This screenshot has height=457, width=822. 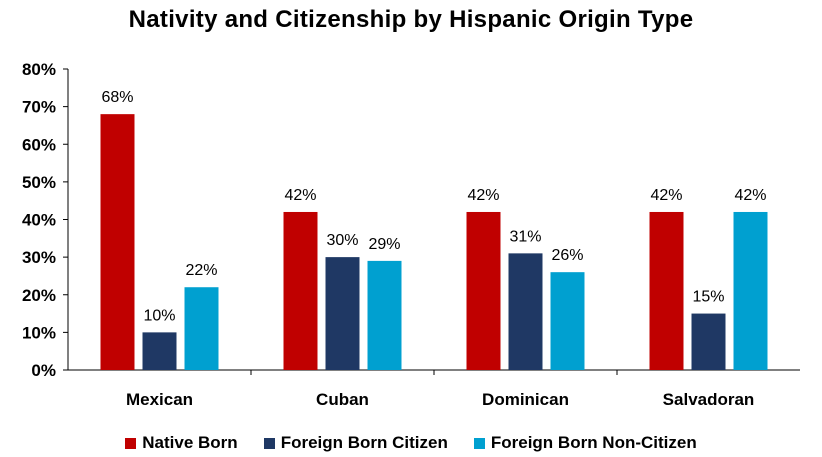 What do you see at coordinates (39, 332) in the screenshot?
I see `y-tick-label: 10%` at bounding box center [39, 332].